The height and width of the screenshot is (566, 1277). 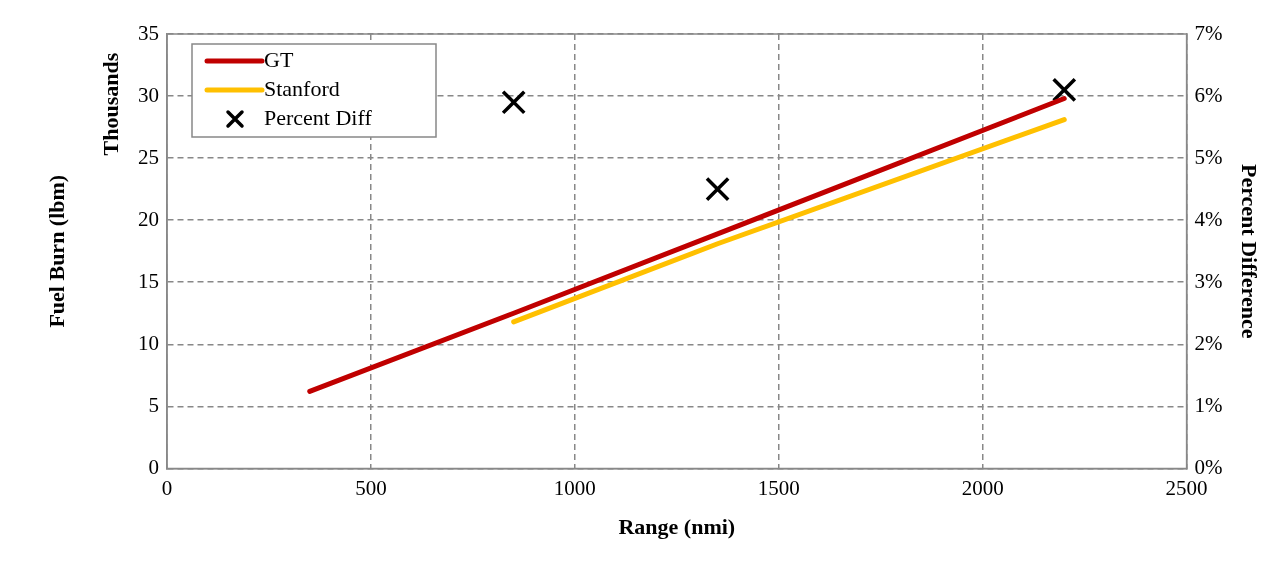 I want to click on y-tick-label: 5, so click(x=153, y=404).